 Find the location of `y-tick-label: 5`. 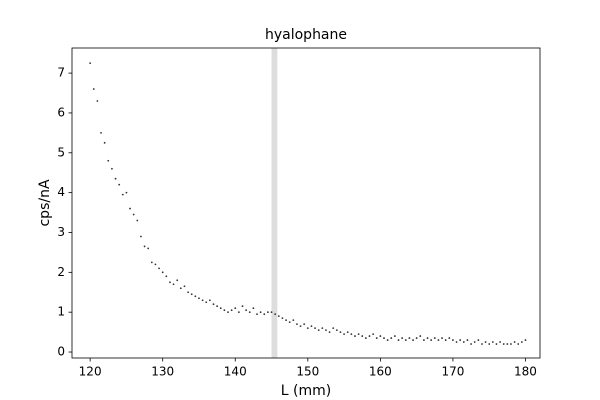

y-tick-label: 5 is located at coordinates (61, 152).